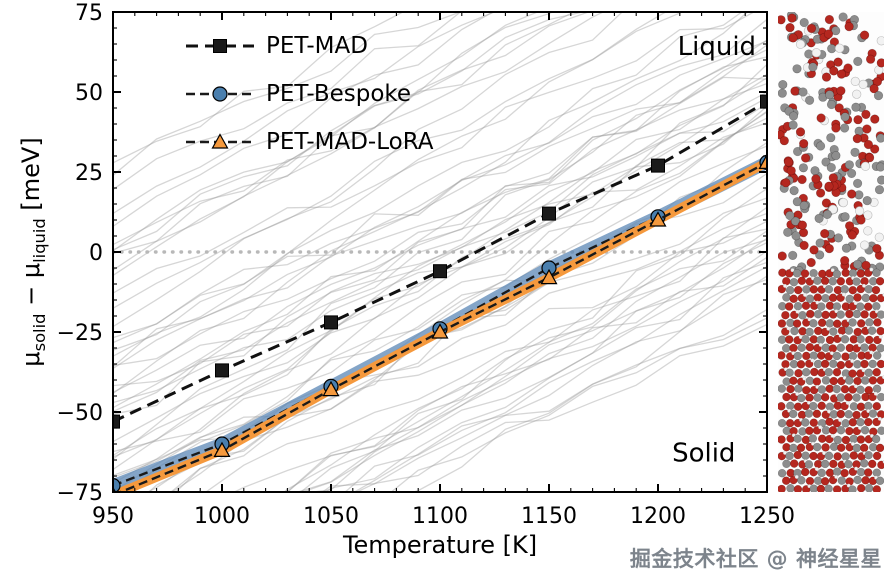 The width and height of the screenshot is (894, 582). I want to click on x-tick-label: 1100, so click(440, 516).